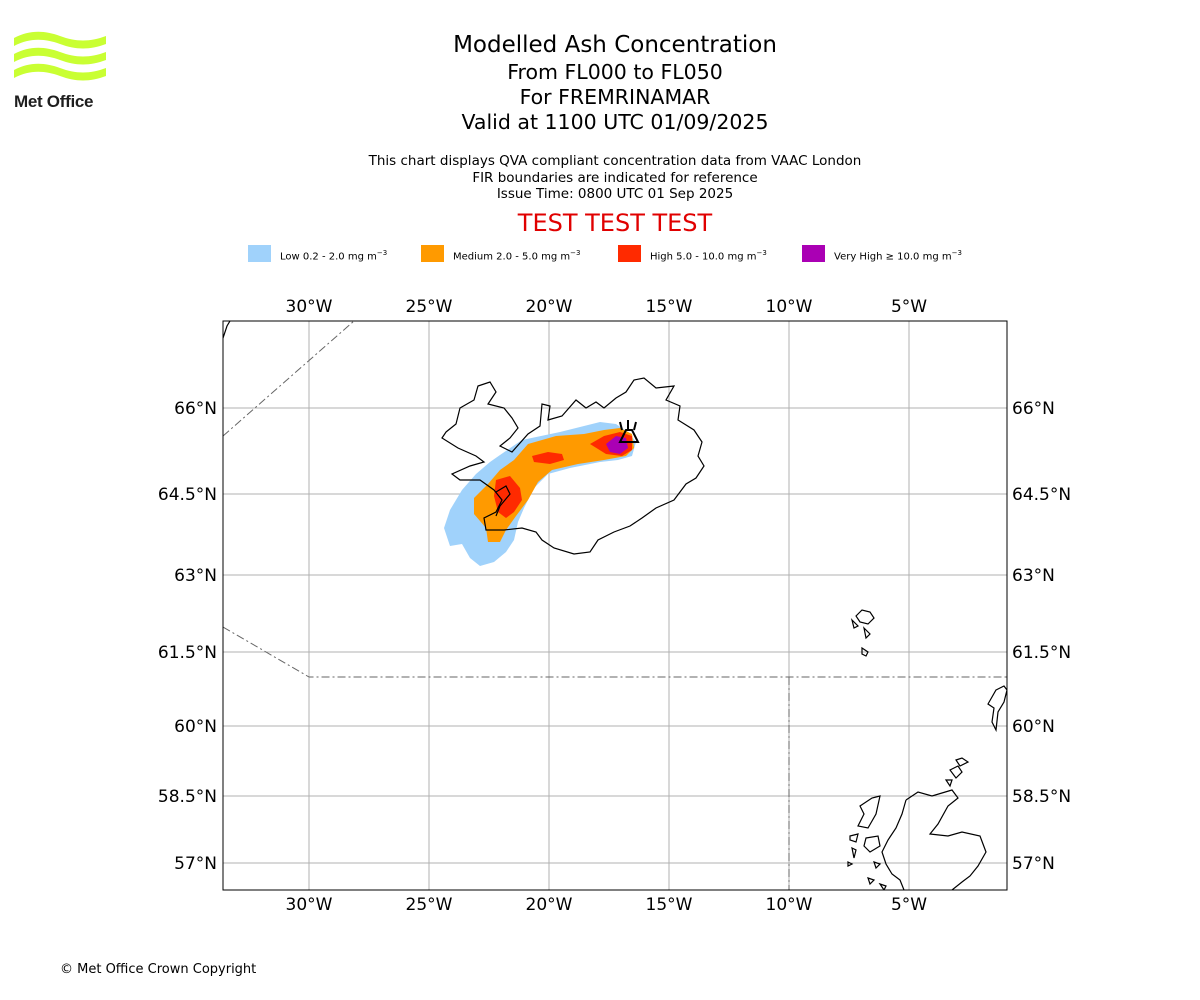  I want to click on orkney-coast, so click(956, 772).